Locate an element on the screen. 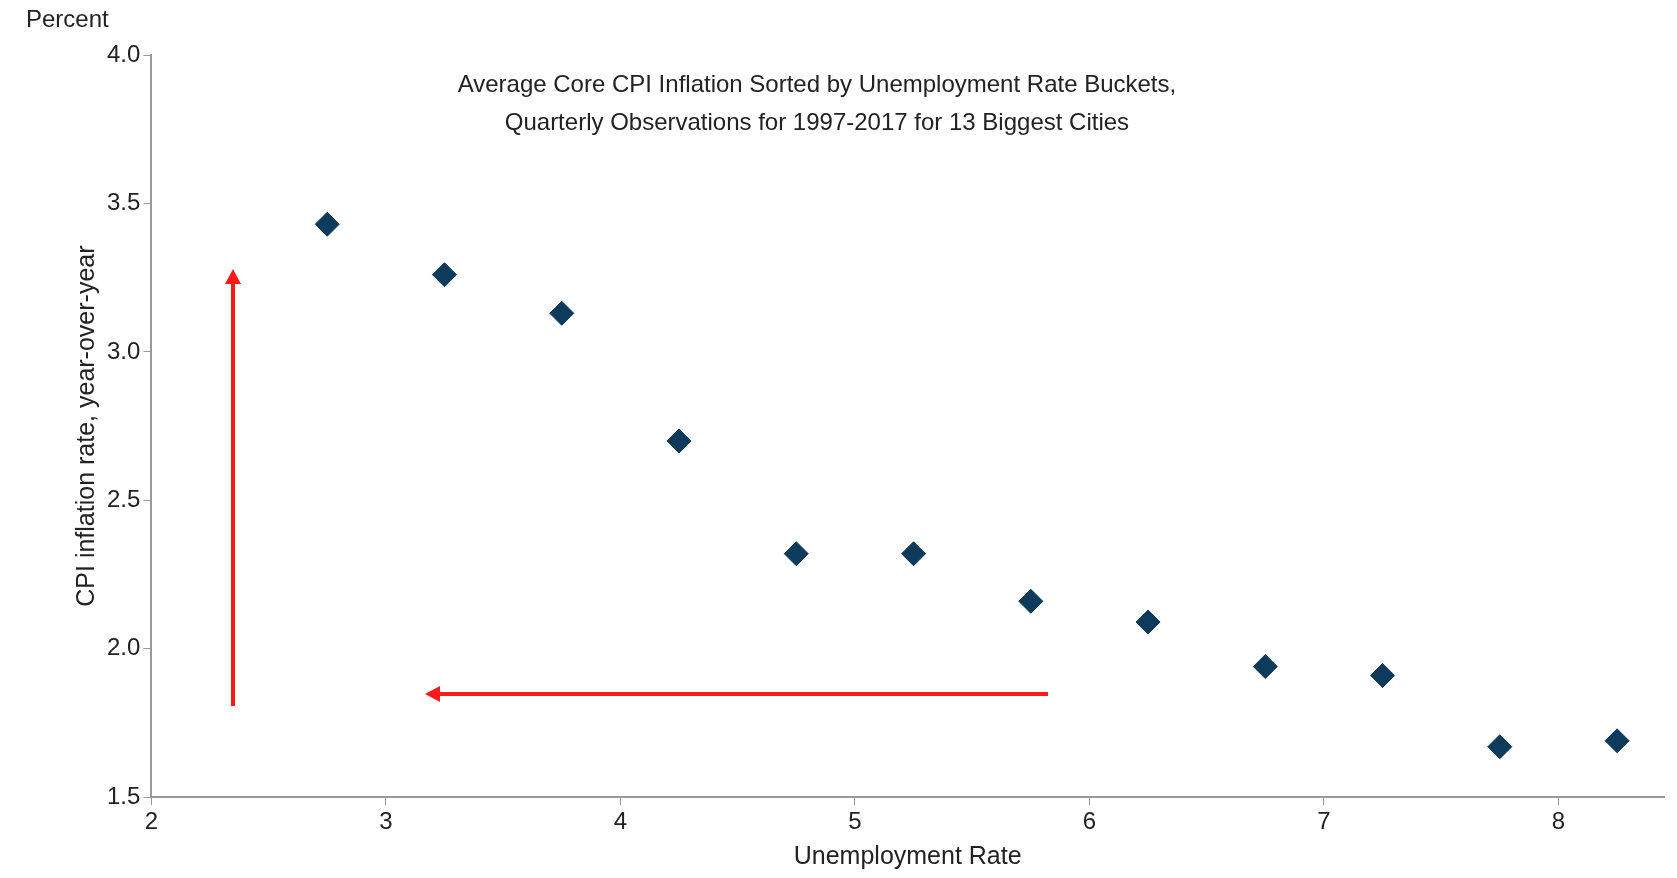  y-tick-label: 3.5 is located at coordinates (123, 202).